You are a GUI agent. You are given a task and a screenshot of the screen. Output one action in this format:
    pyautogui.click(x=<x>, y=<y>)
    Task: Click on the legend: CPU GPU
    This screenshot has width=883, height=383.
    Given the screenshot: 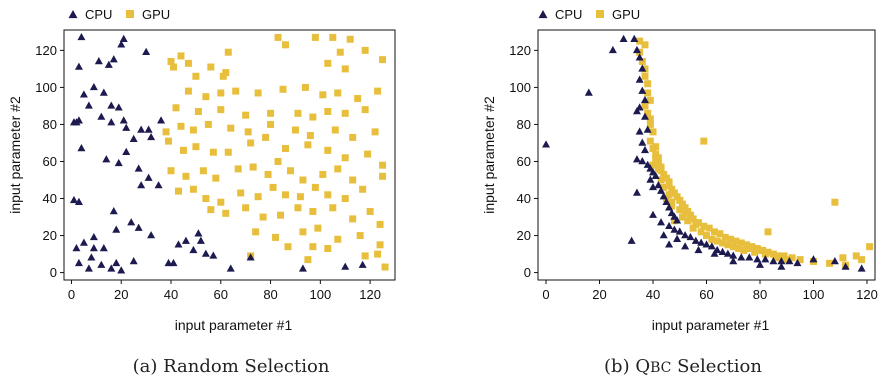 What is the action you would take?
    pyautogui.click(x=589, y=14)
    